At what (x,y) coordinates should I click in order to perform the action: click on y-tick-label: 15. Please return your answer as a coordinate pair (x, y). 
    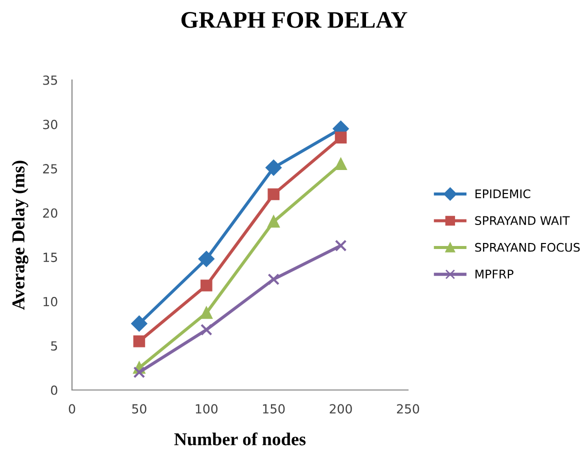
    Looking at the image, I should click on (51, 257).